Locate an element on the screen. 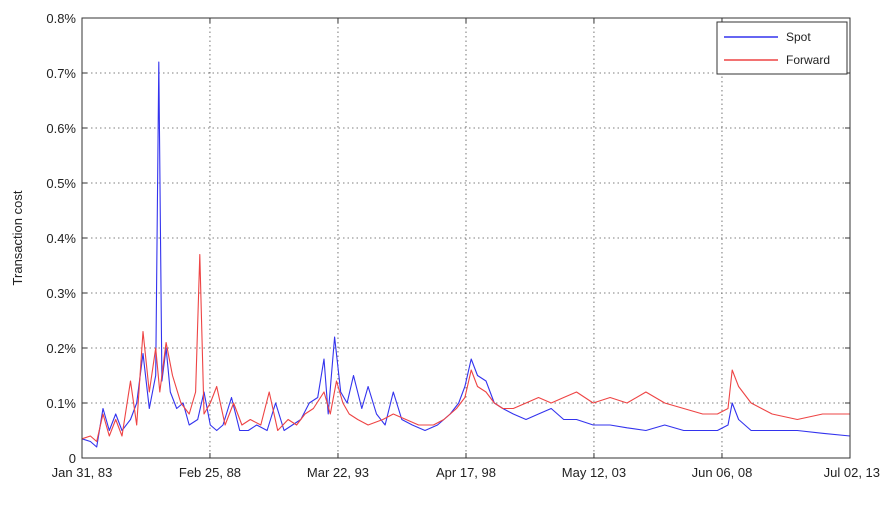 The height and width of the screenshot is (506, 895). legend-forward-label: Forward is located at coordinates (808, 60).